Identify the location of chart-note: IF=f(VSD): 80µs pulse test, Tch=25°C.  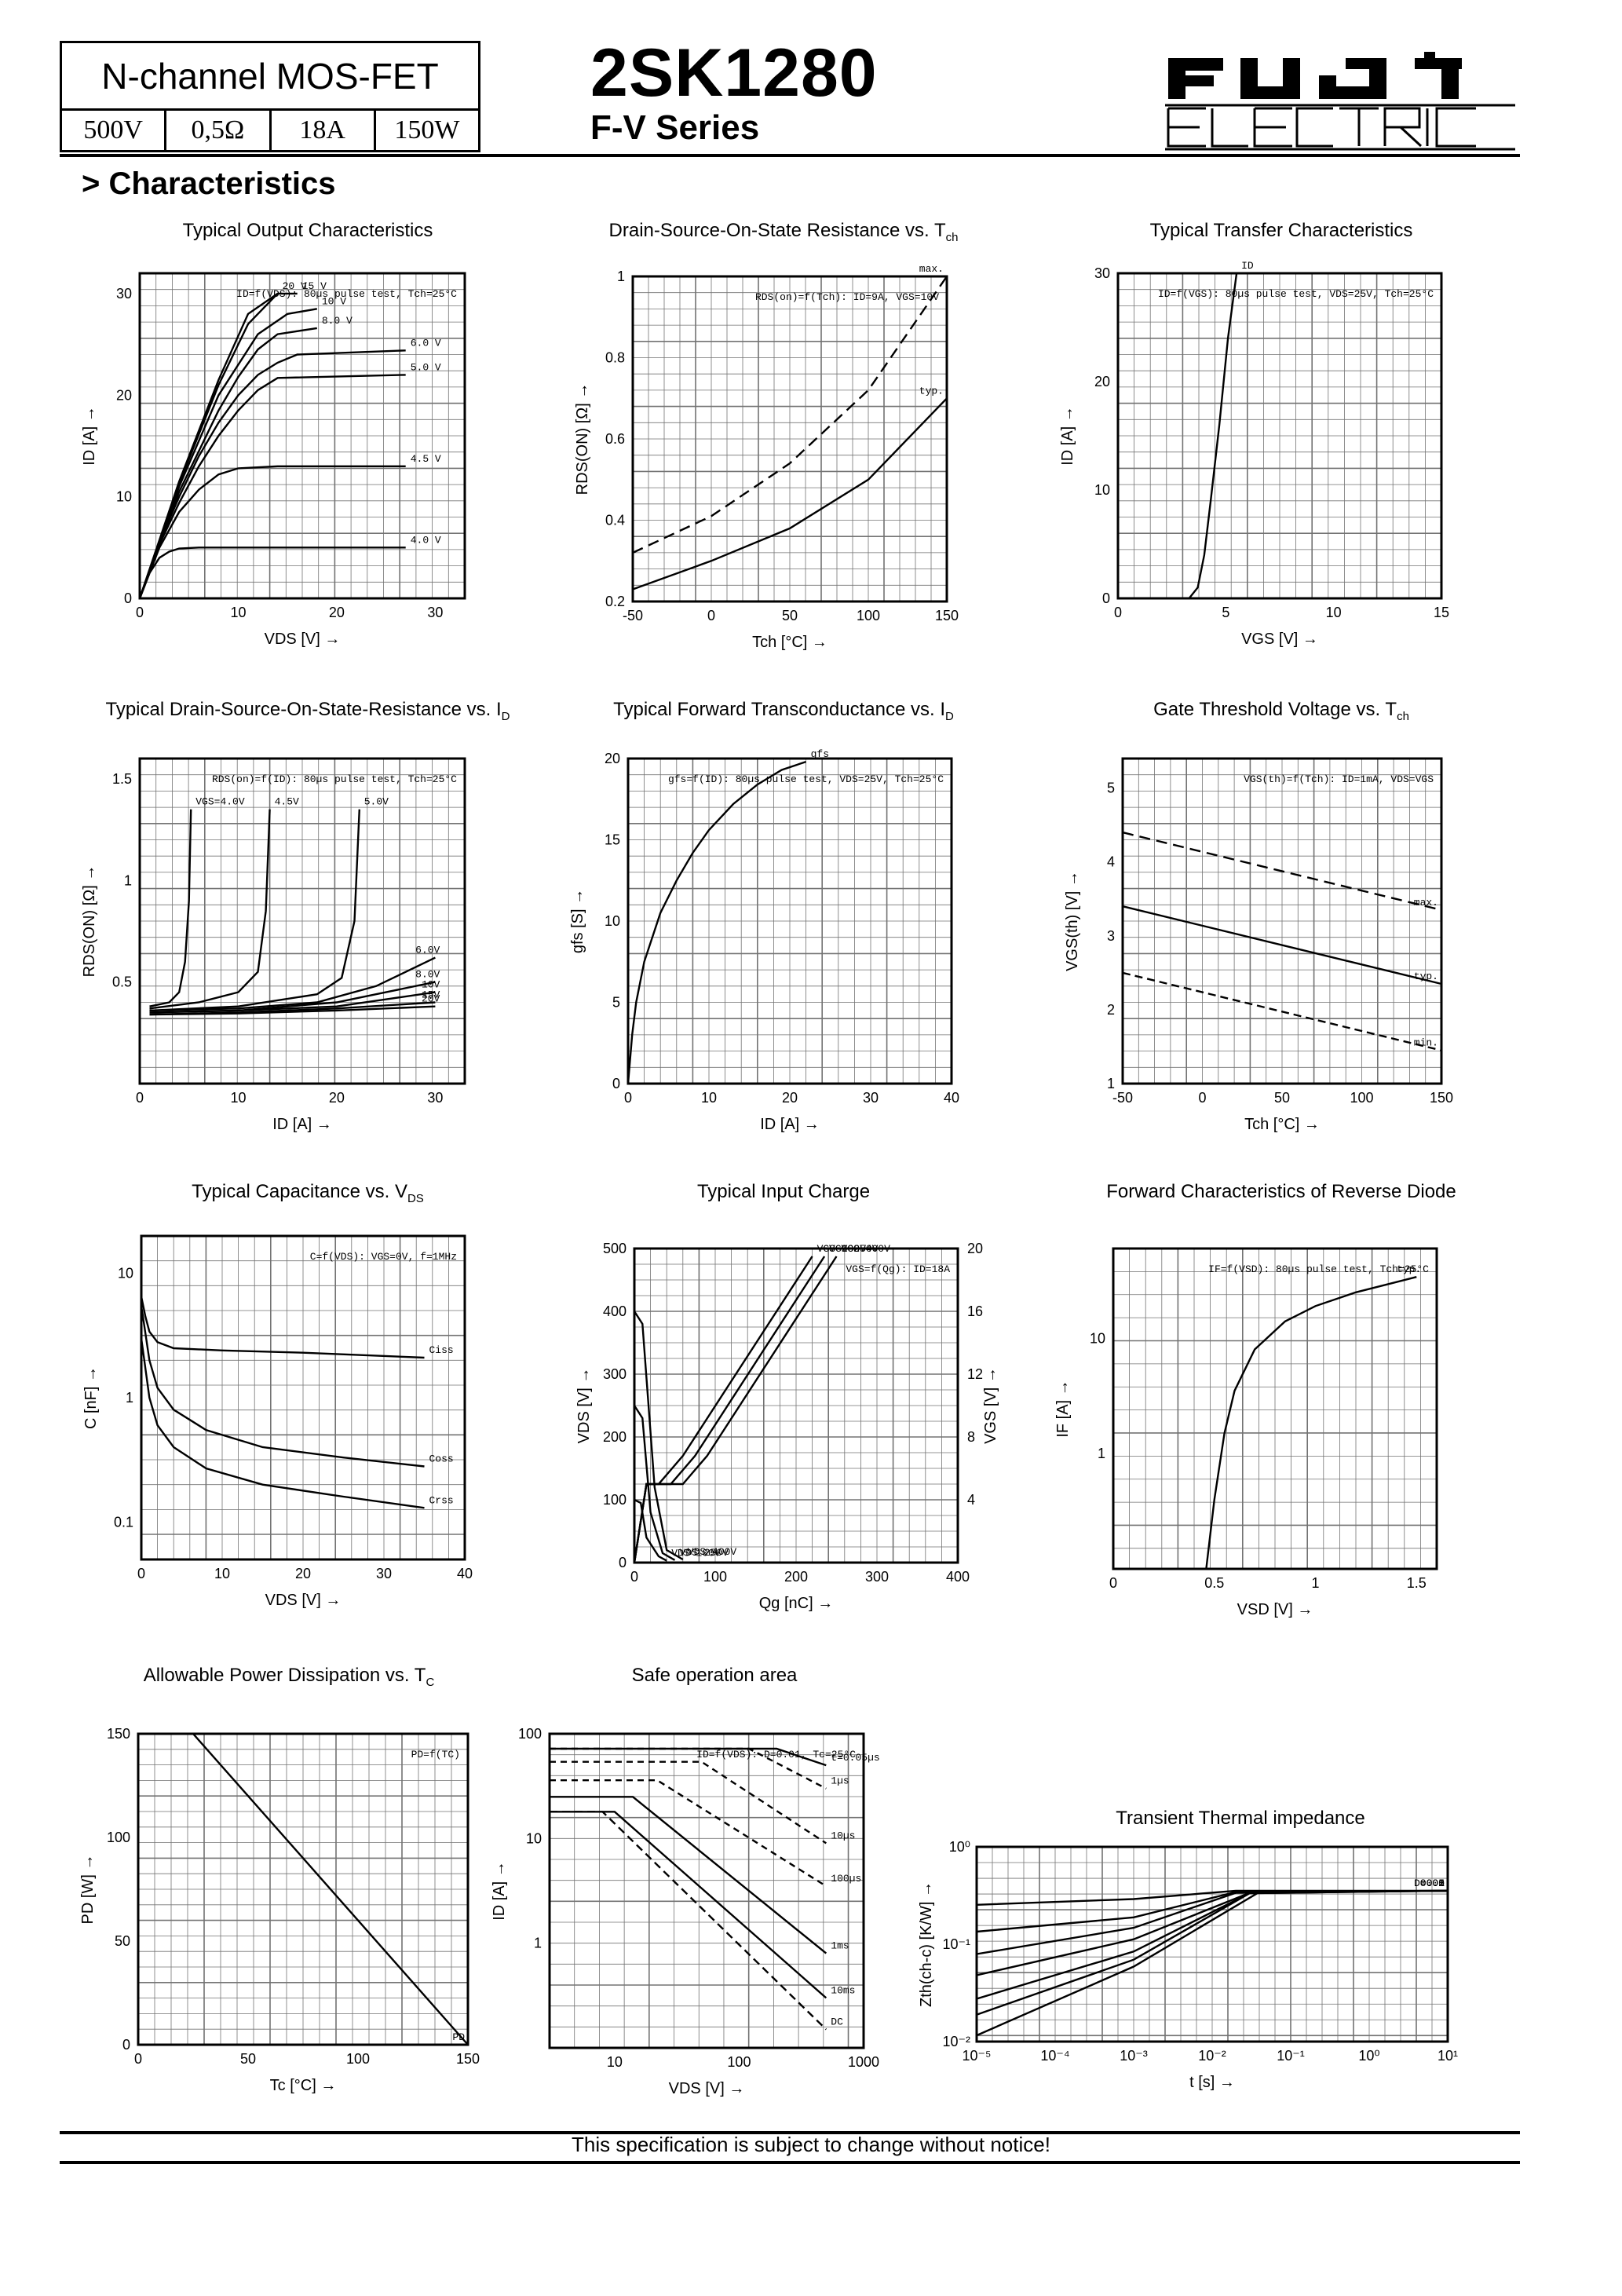
(1318, 1269).